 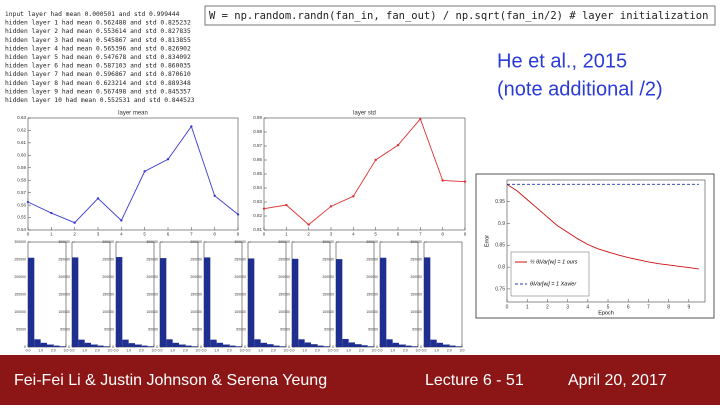 I want to click on chart-title: layer std, so click(x=364, y=114).